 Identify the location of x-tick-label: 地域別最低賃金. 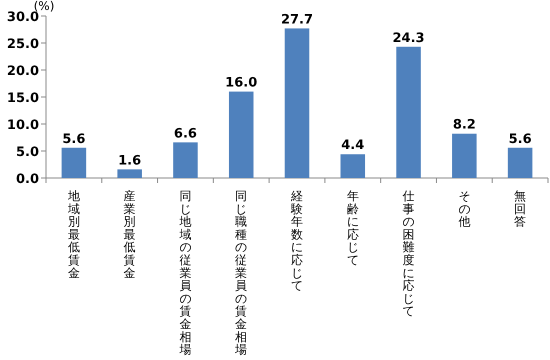
(74, 234).